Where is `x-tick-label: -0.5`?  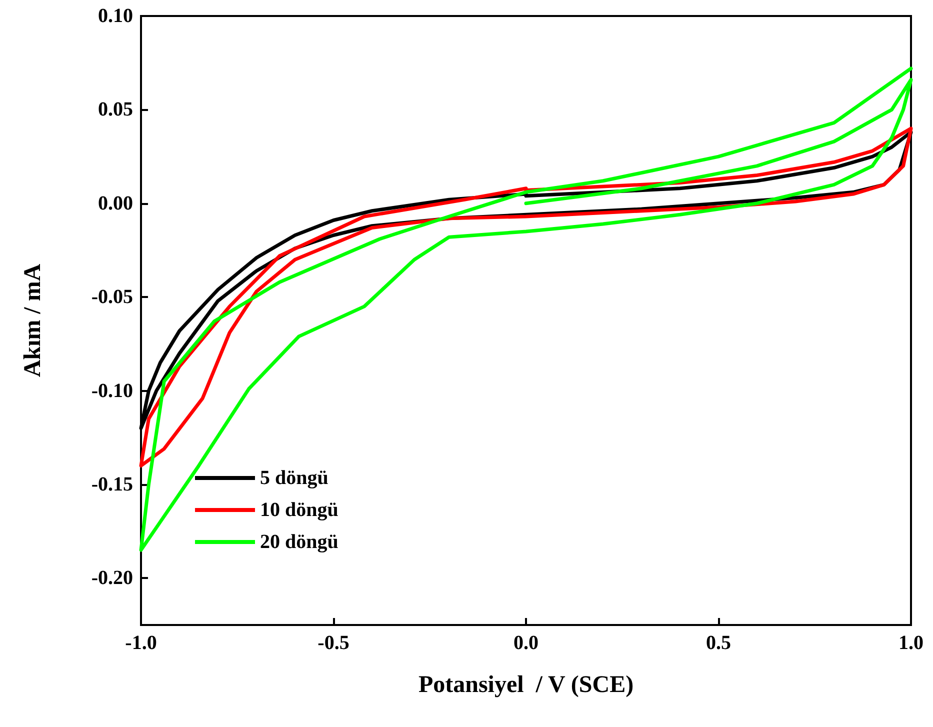
x-tick-label: -0.5 is located at coordinates (334, 643).